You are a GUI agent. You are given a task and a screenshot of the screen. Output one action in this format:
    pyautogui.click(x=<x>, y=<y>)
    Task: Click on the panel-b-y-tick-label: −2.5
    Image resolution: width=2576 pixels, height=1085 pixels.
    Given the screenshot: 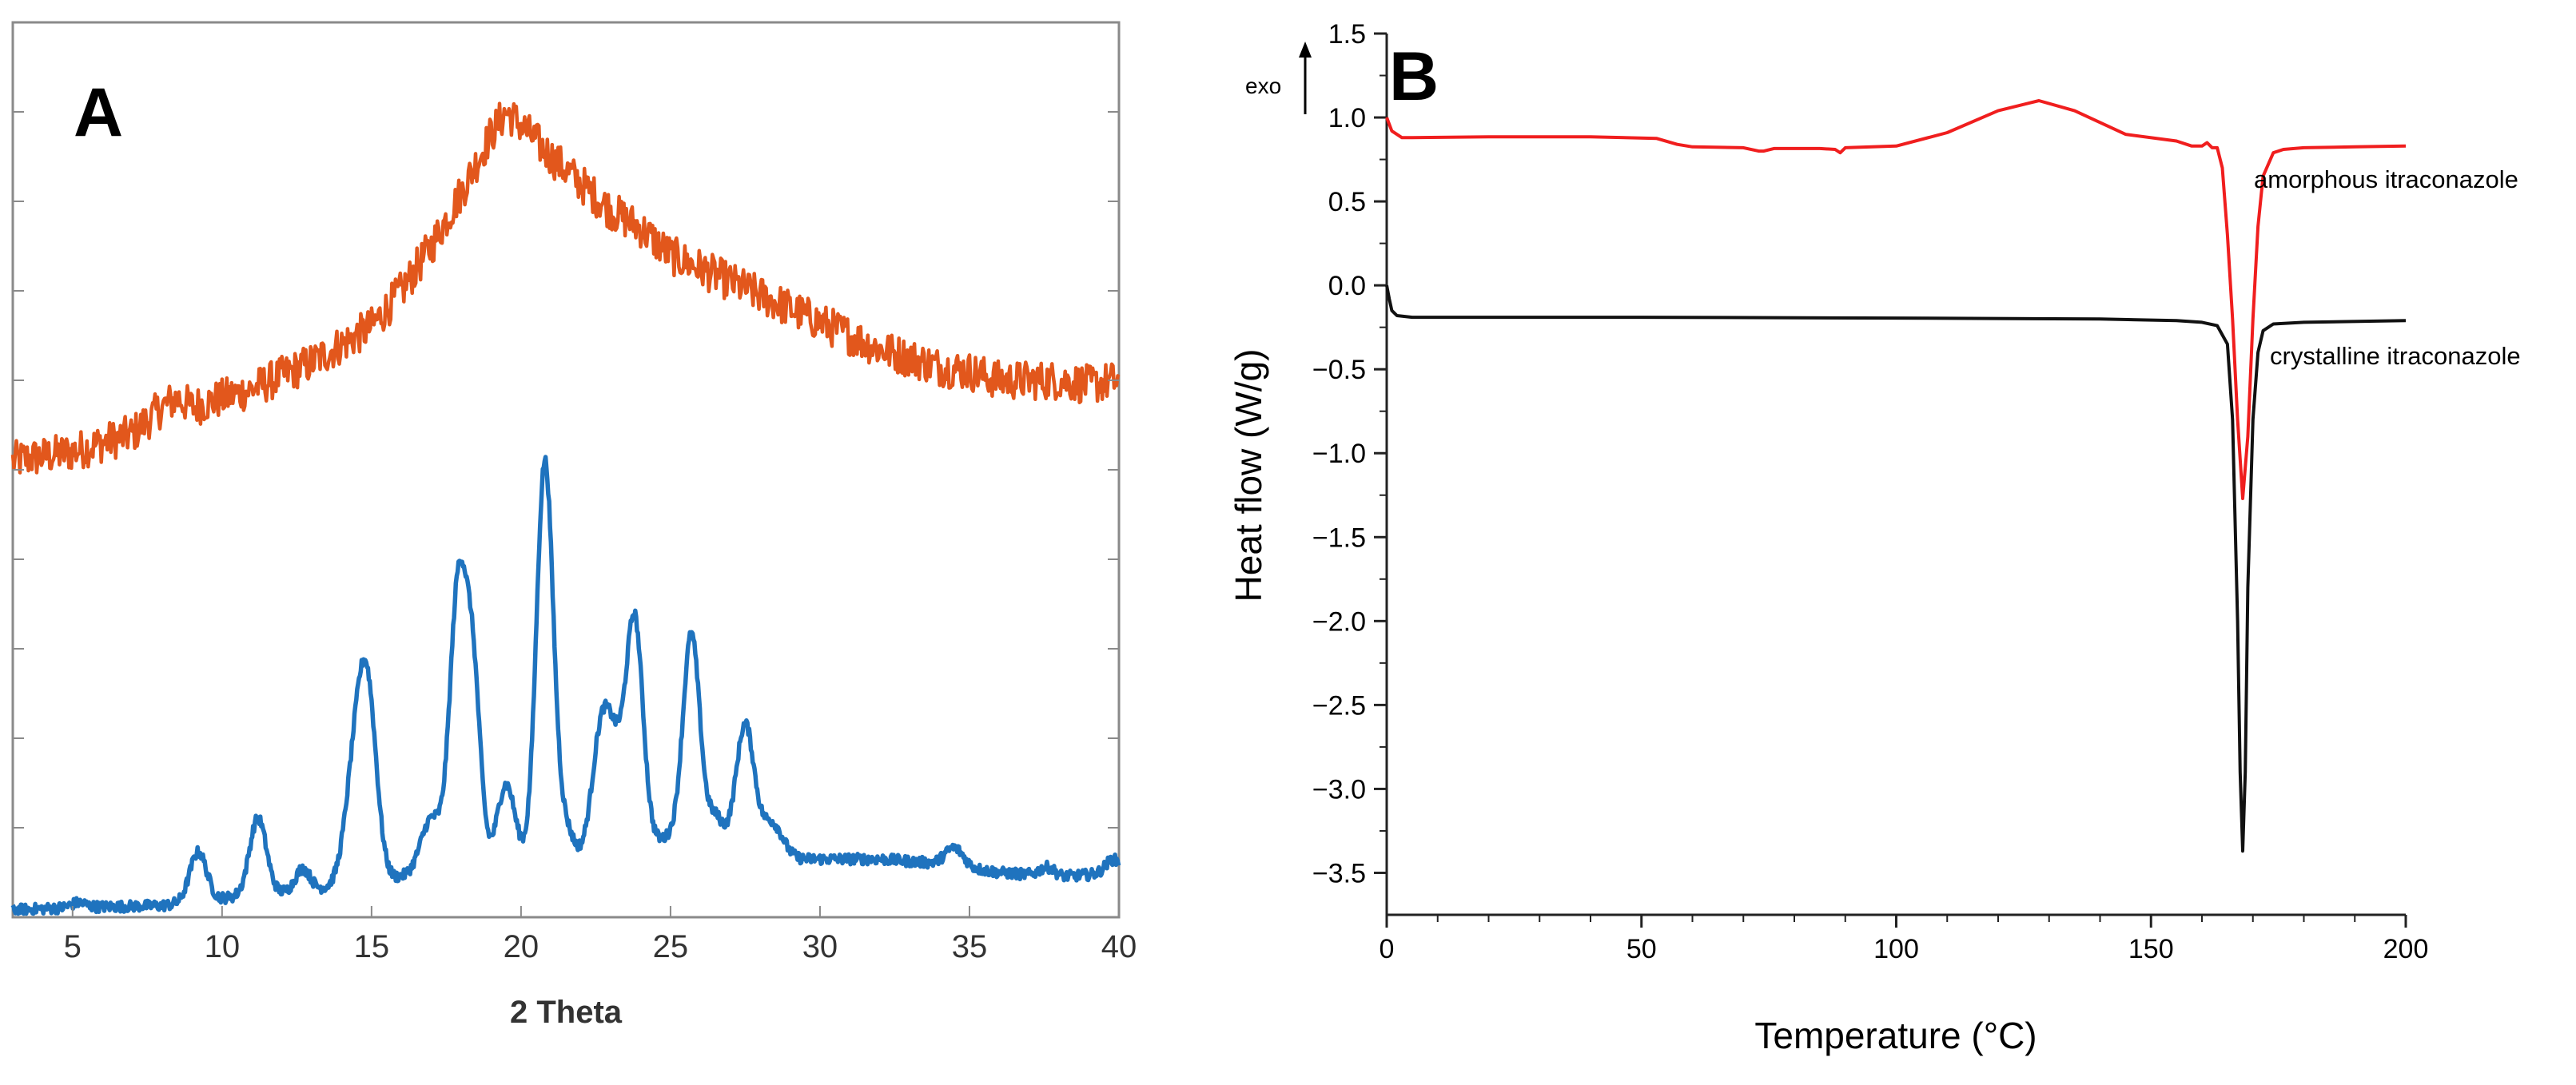 What is the action you would take?
    pyautogui.click(x=1339, y=706)
    